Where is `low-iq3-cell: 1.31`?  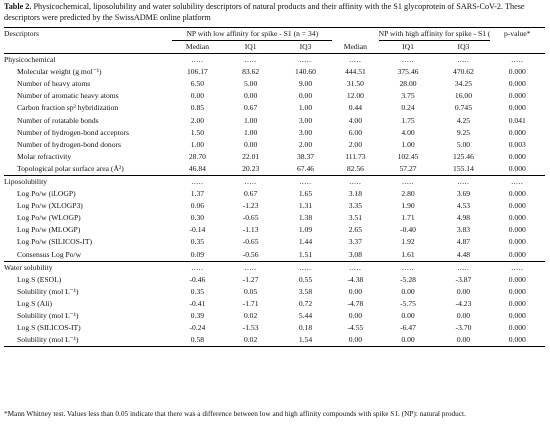
low-iq3-cell: 1.31 is located at coordinates (305, 206).